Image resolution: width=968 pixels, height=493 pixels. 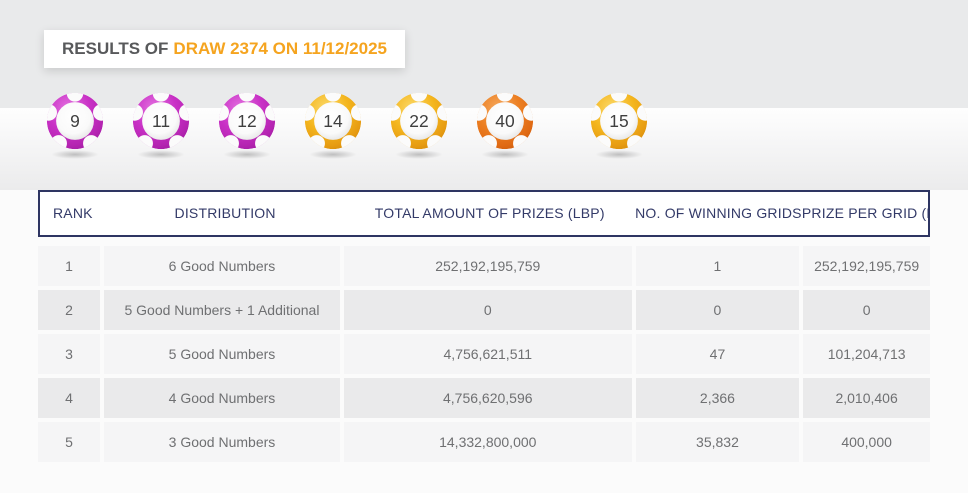 I want to click on ball-number: 15, so click(x=618, y=121).